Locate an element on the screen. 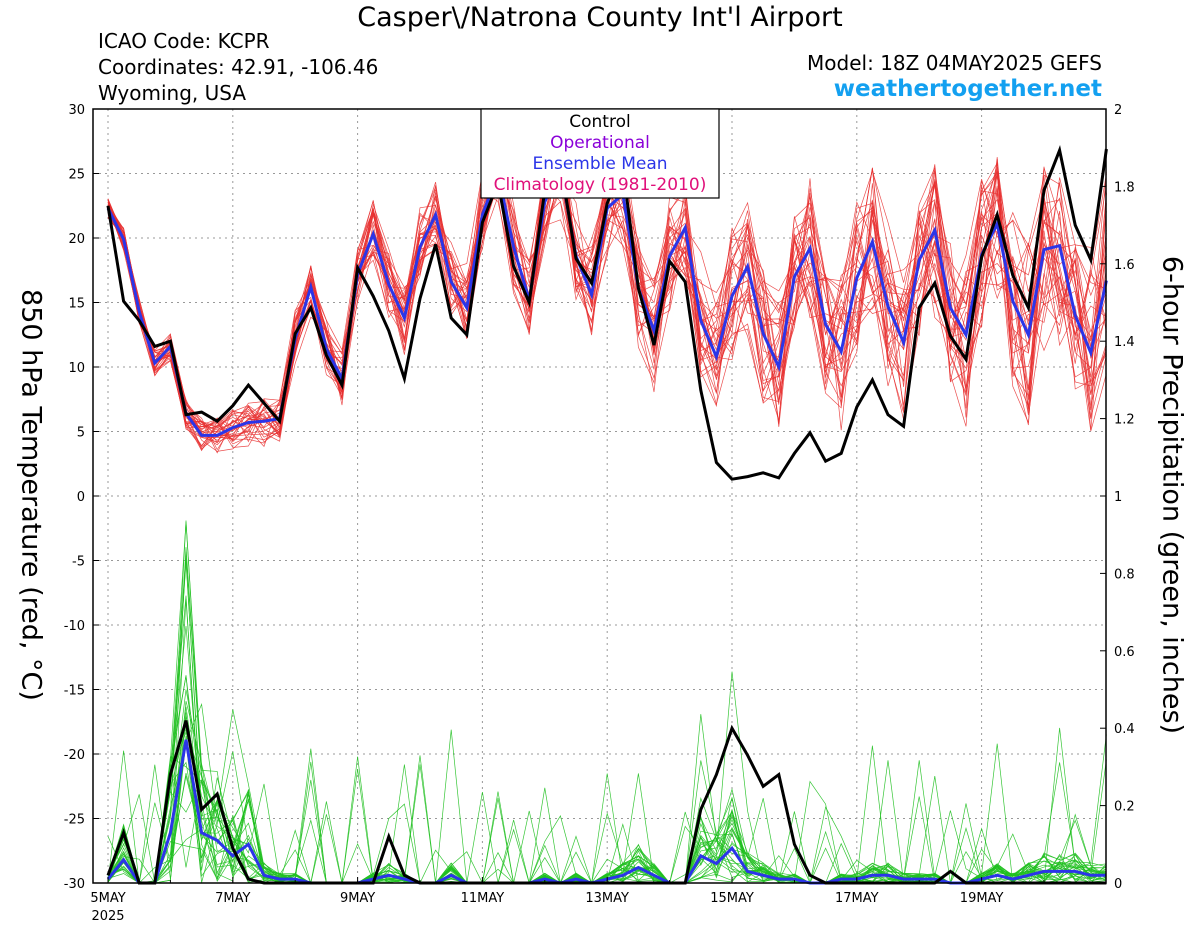 The image size is (1200, 927). x-tick-label: 5MAY is located at coordinates (107, 898).